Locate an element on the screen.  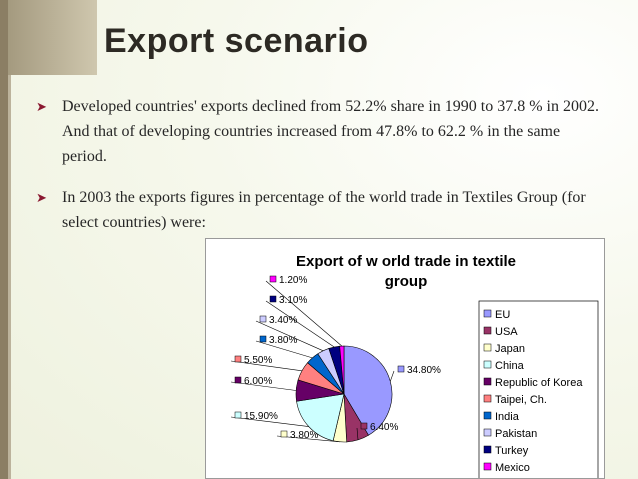
title-block-gradient is located at coordinates (52, 37).